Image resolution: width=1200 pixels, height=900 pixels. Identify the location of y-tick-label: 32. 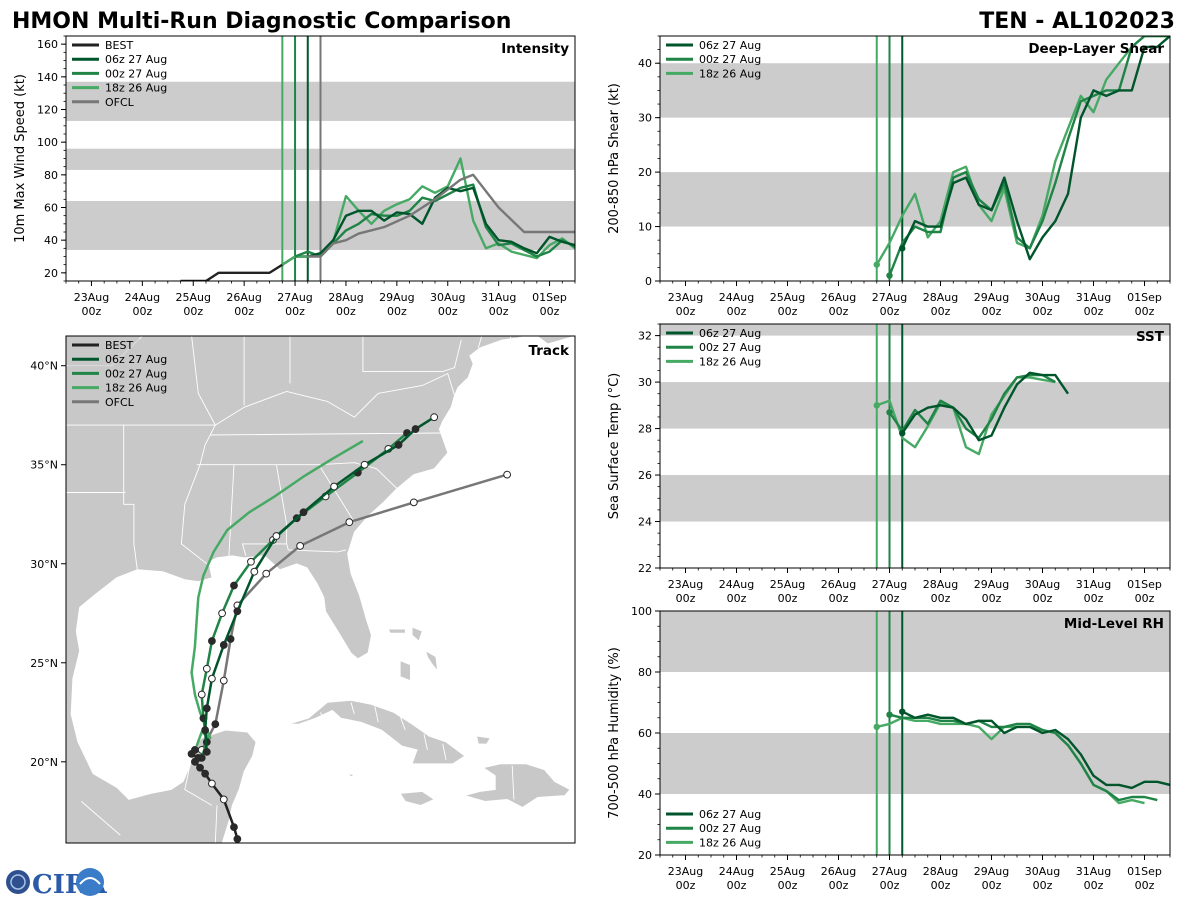
(645, 336).